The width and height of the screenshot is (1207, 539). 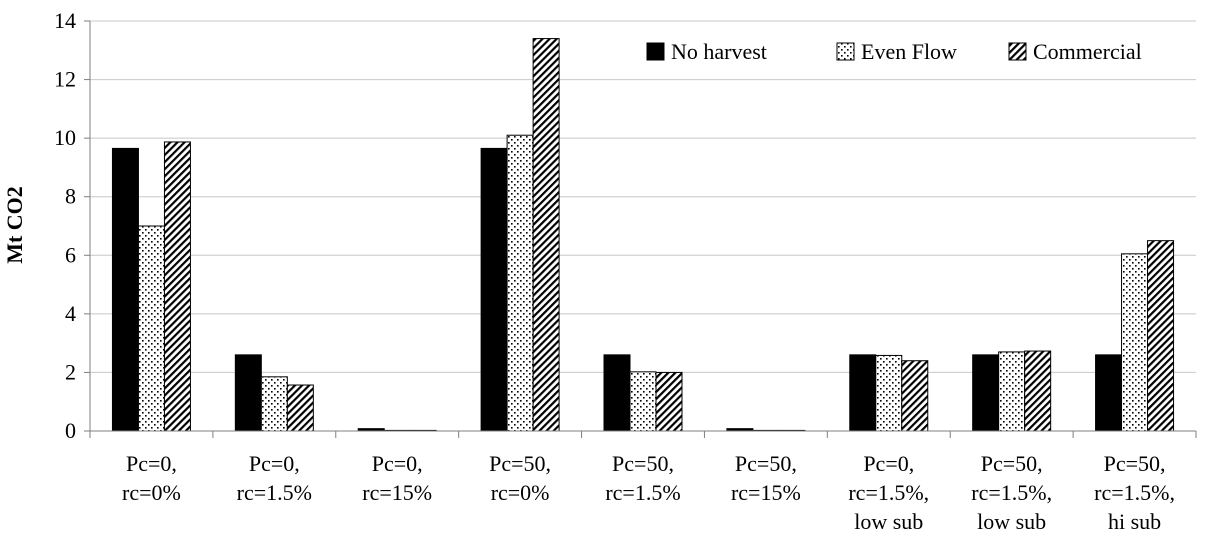 What do you see at coordinates (1087, 51) in the screenshot?
I see `legend-label: Commercial` at bounding box center [1087, 51].